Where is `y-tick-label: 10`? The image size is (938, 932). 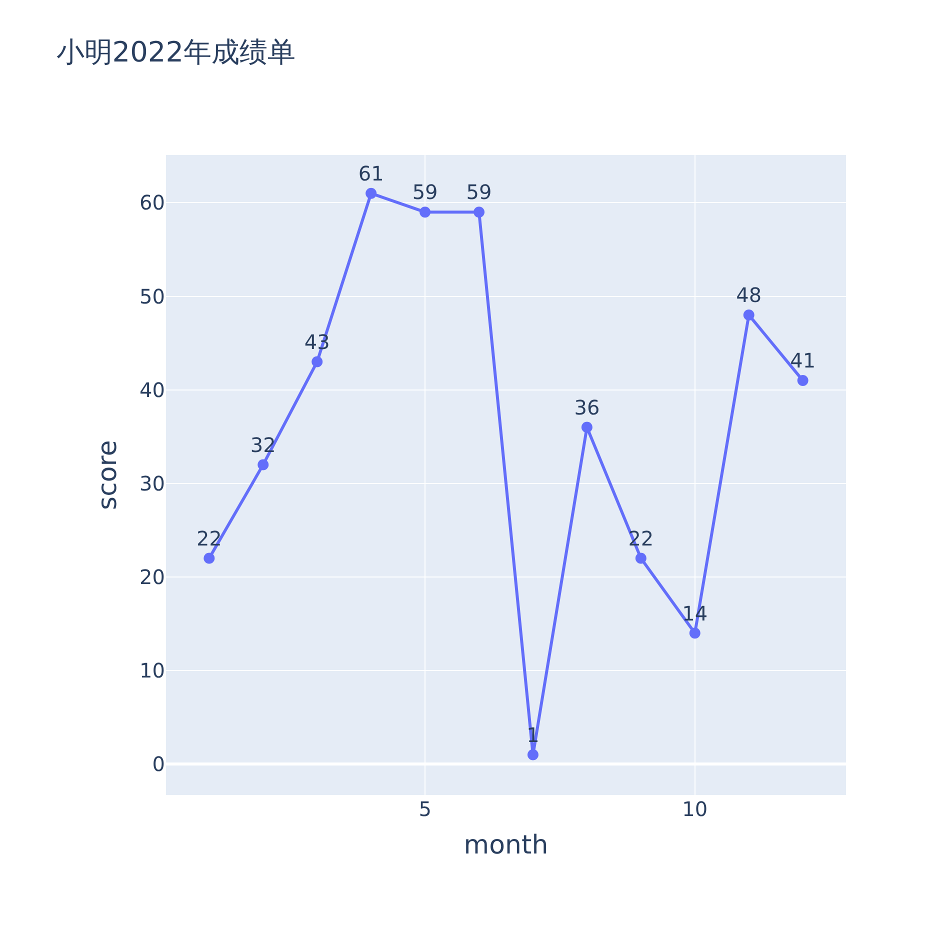 y-tick-label: 10 is located at coordinates (152, 670).